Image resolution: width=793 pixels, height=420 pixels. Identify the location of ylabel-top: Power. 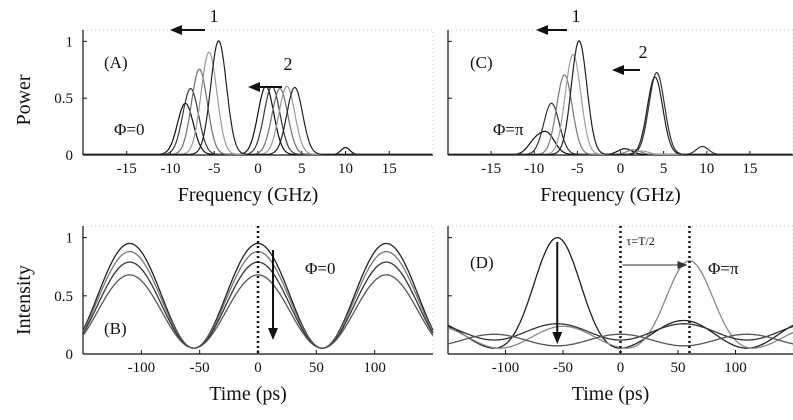
(24, 99).